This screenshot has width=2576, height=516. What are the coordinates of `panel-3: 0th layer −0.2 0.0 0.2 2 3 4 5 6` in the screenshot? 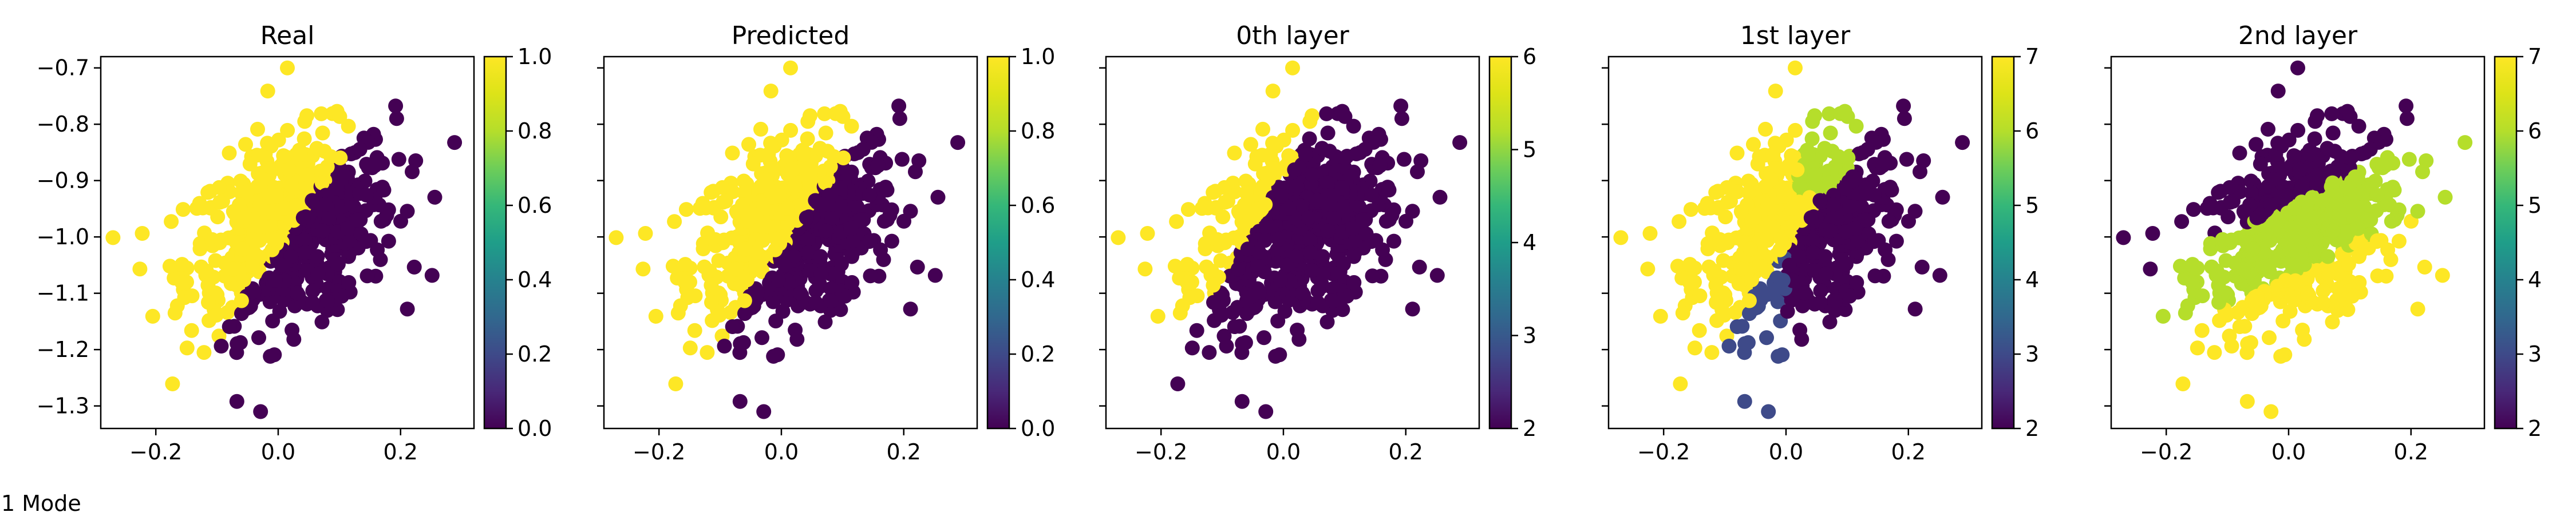 It's located at (1317, 243).